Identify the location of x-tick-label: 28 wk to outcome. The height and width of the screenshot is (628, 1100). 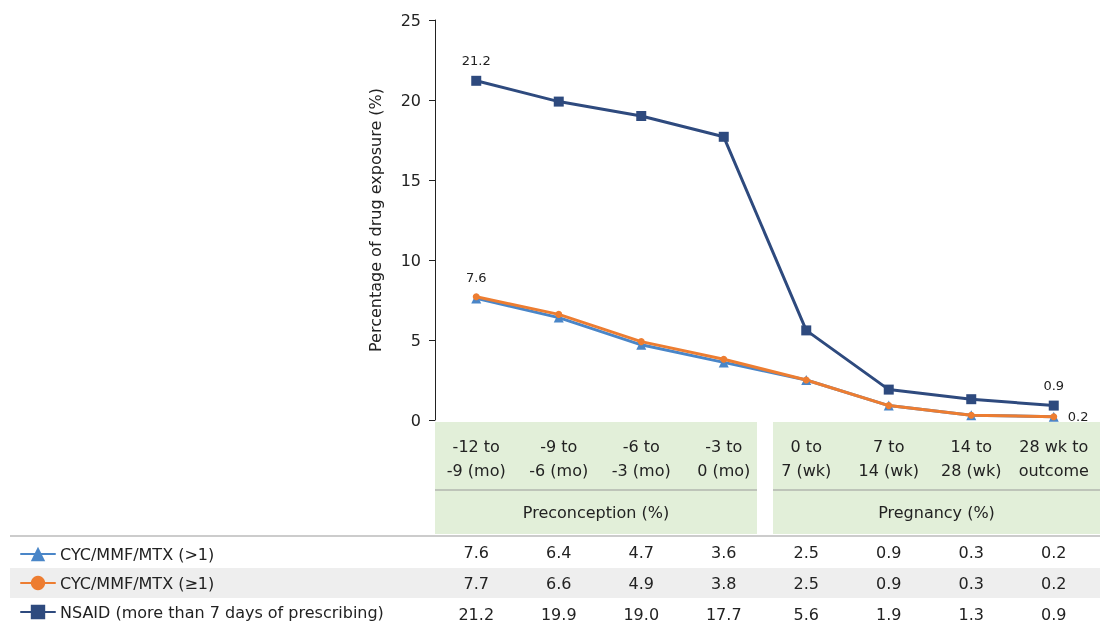
(1053, 458).